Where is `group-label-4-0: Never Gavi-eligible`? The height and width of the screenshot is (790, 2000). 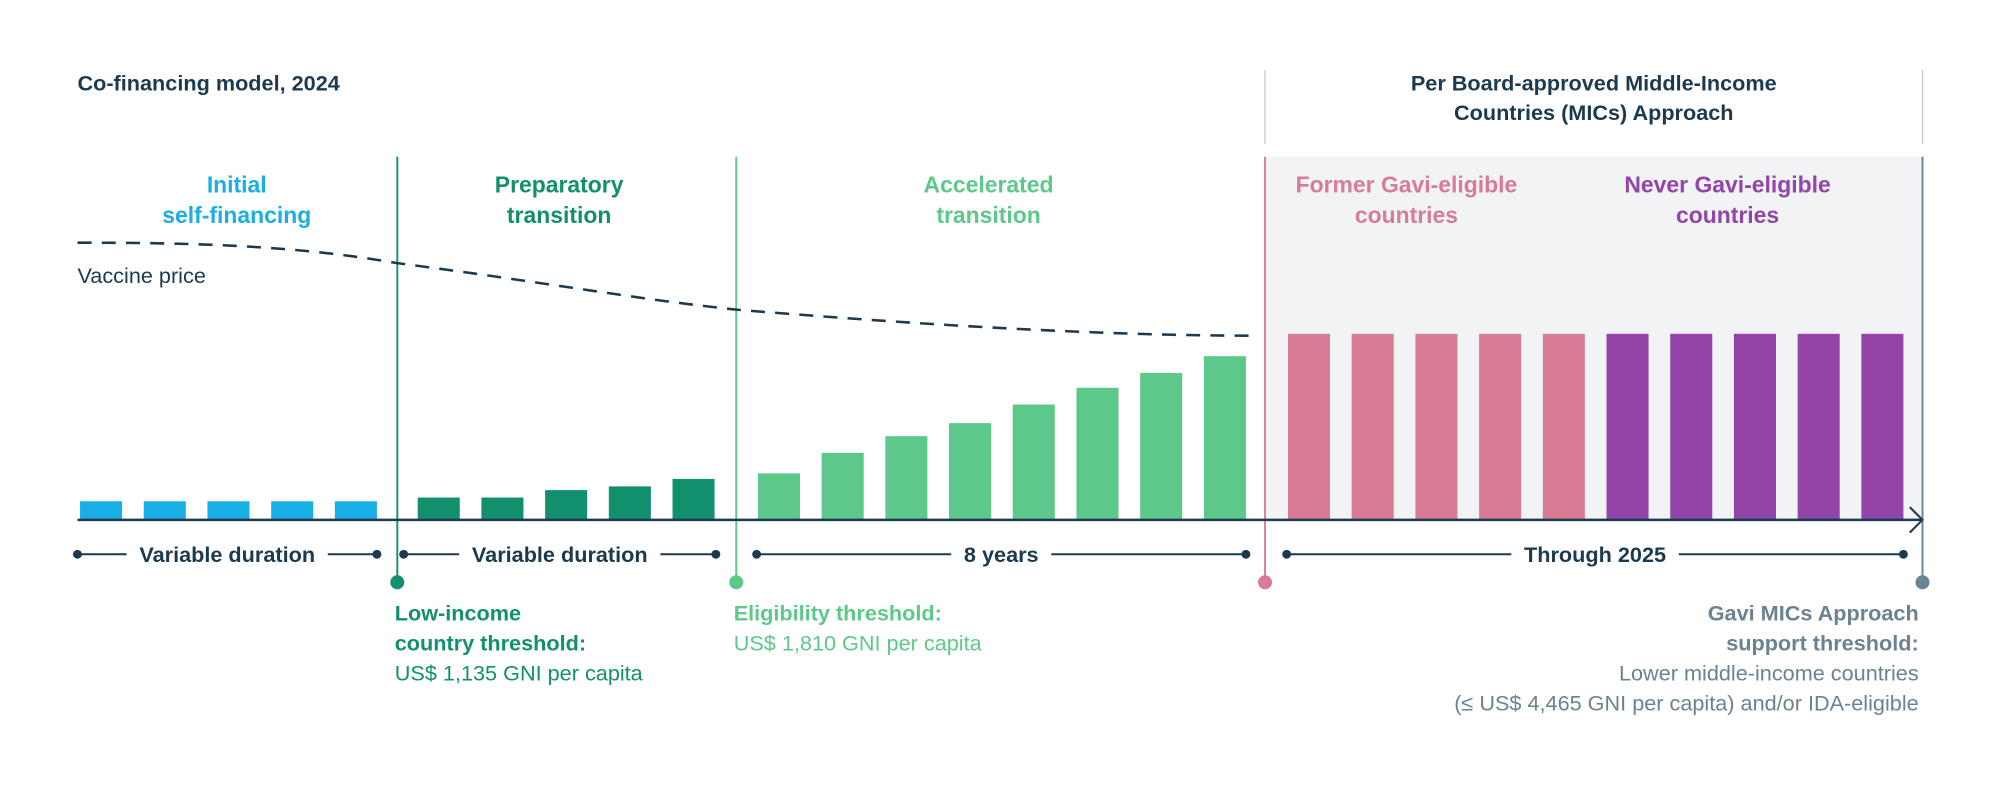 group-label-4-0: Never Gavi-eligible is located at coordinates (1727, 184).